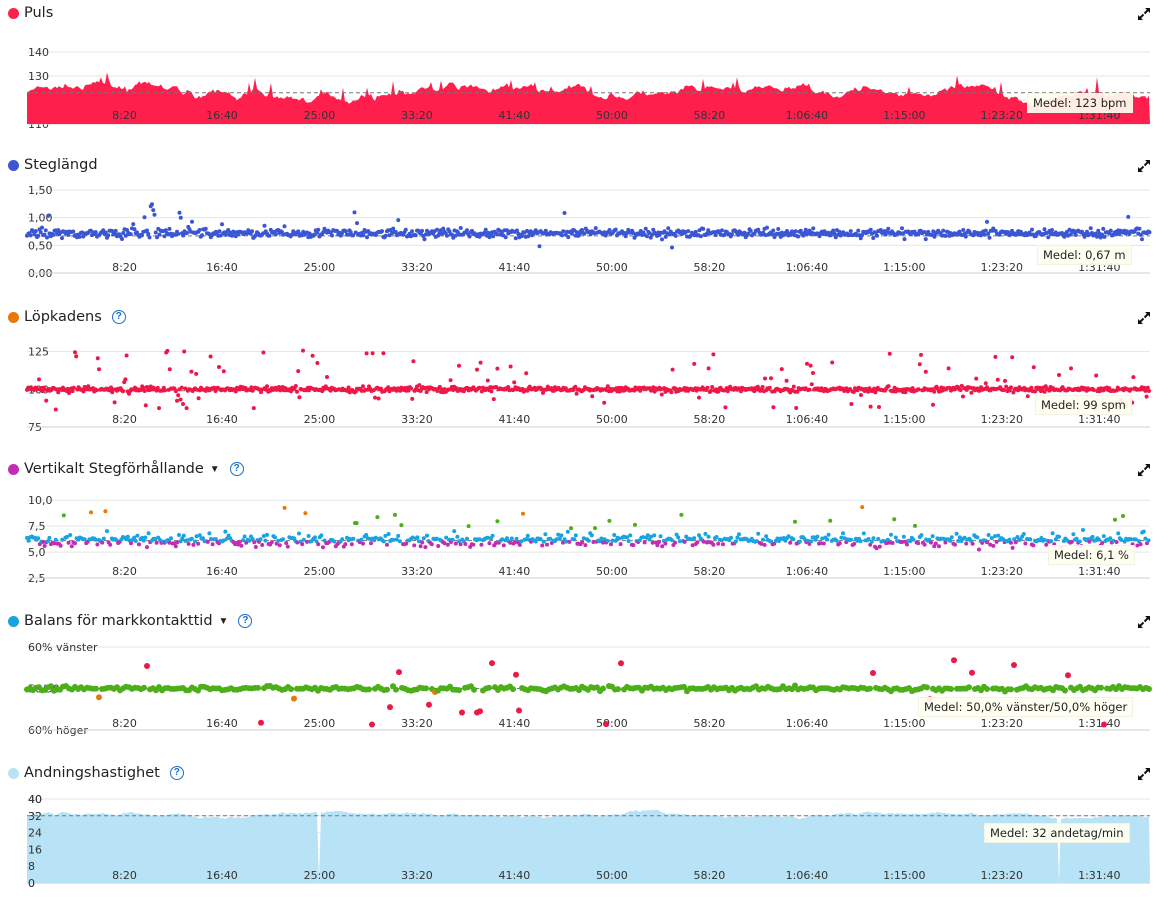  Describe the element at coordinates (1026, 707) in the screenshot. I see `average-label-balans: Medel: 50,0% vänster/50,0% höger` at that location.